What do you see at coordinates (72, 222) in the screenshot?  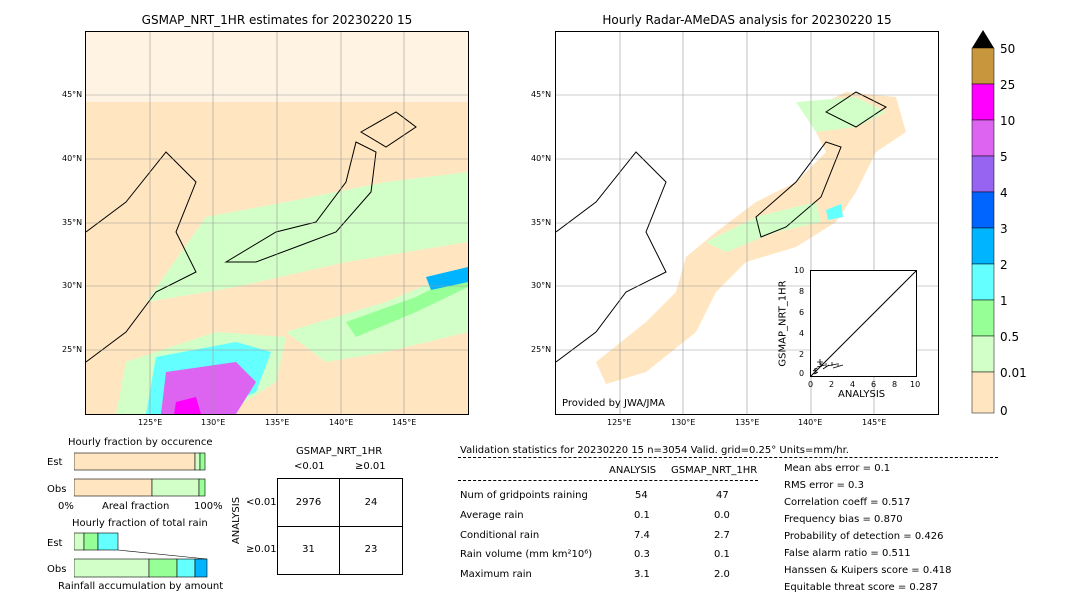 I see `left-lat-tick-35: 35°N` at bounding box center [72, 222].